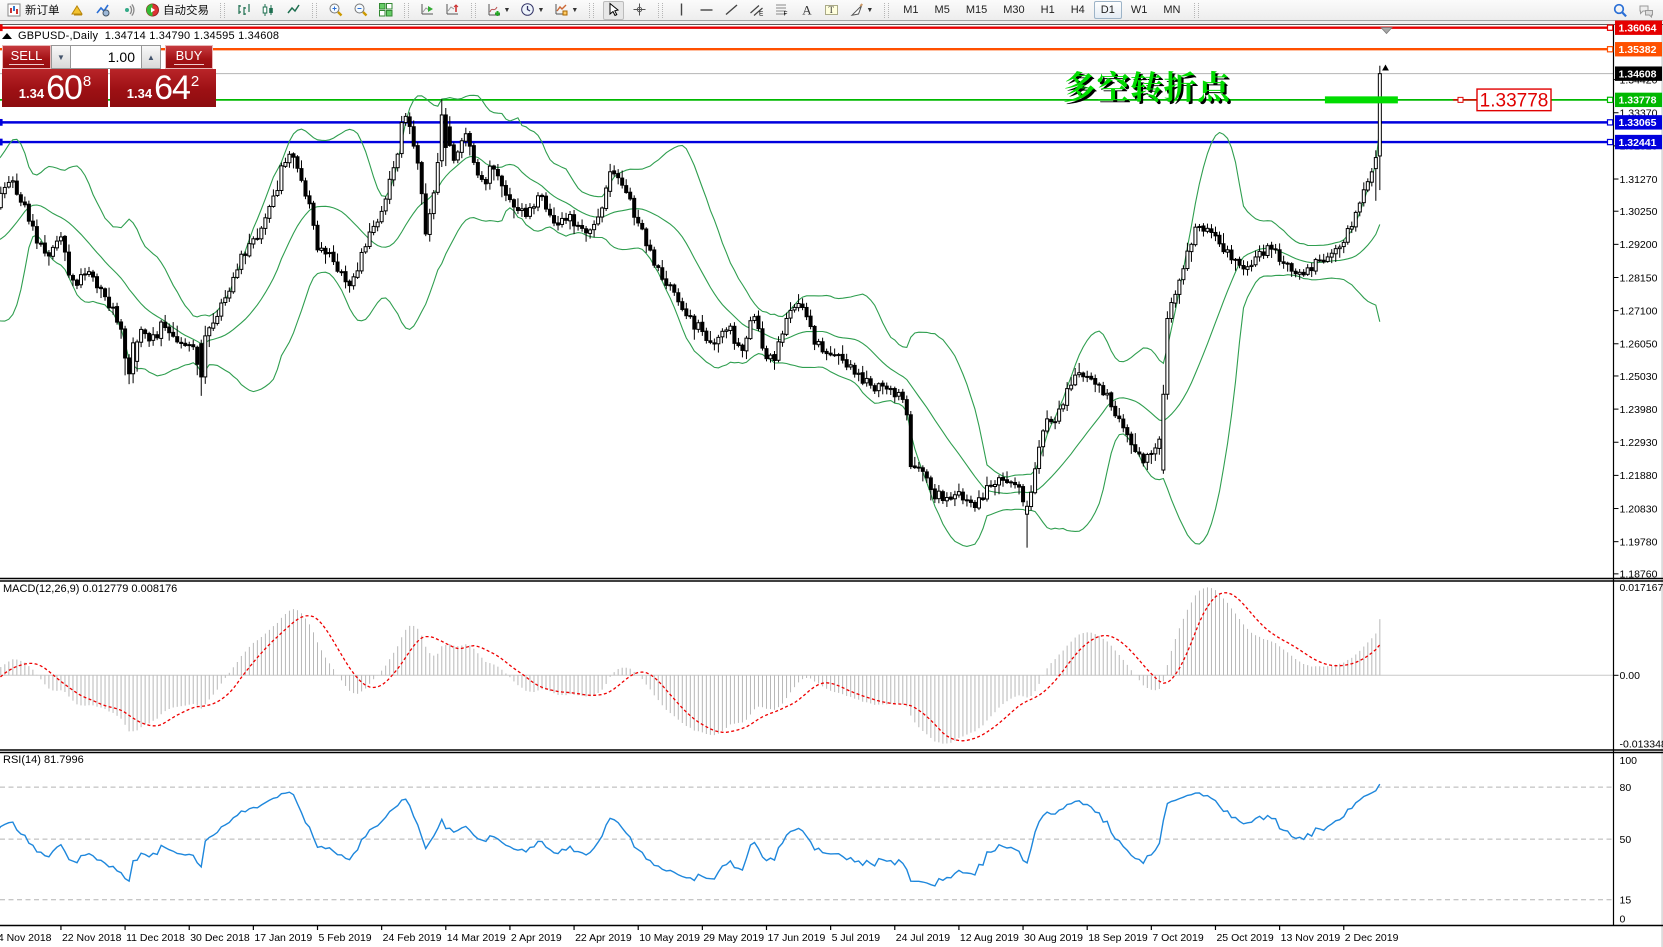 This screenshot has width=1663, height=947. What do you see at coordinates (102, 10) in the screenshot?
I see `market-watch-button` at bounding box center [102, 10].